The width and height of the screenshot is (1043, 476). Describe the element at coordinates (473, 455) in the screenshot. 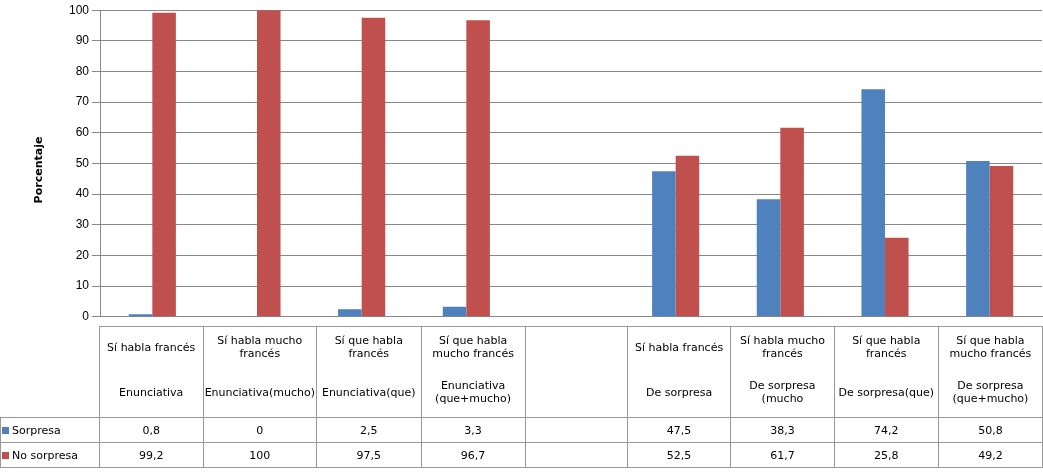

I see `data-label: 96,7` at that location.